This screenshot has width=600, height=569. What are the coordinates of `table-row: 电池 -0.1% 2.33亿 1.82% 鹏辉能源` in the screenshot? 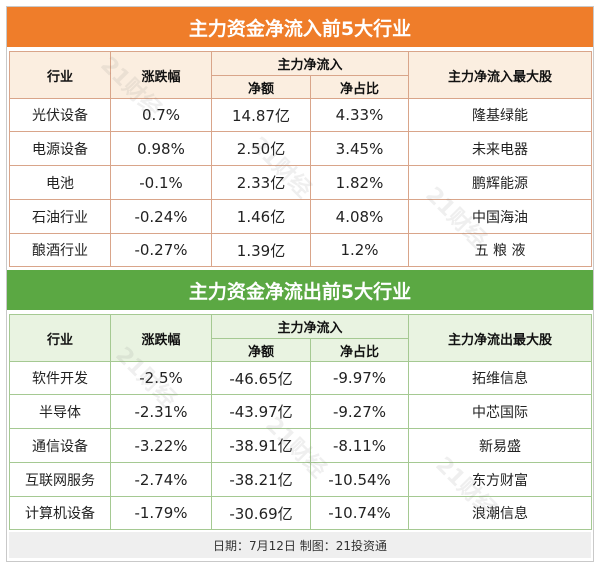 It's located at (301, 182).